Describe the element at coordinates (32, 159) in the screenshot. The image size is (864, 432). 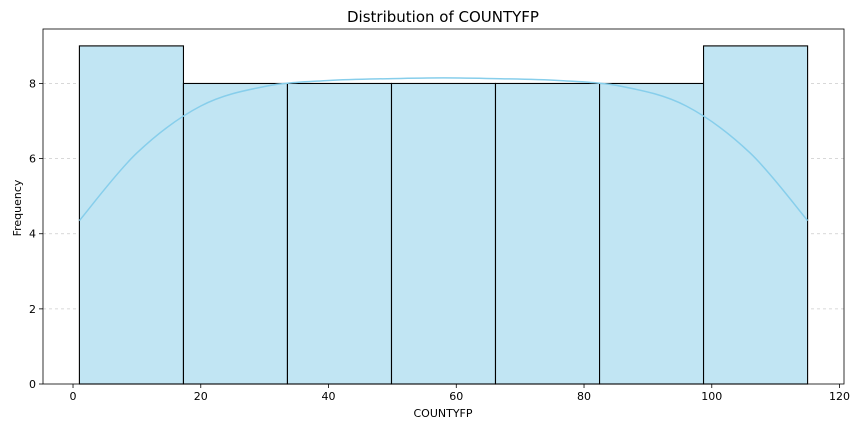
I see `y-tick-label: 6` at that location.